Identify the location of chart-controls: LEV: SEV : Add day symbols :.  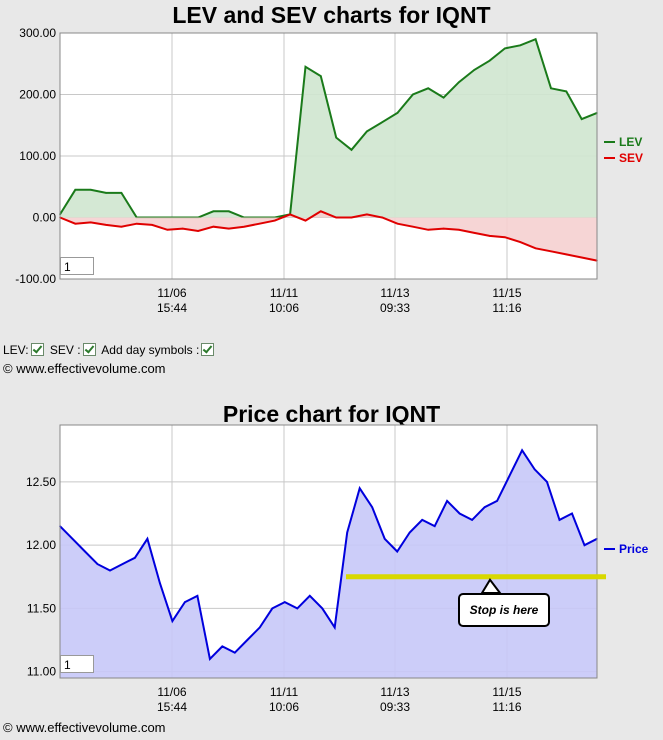
(110, 350).